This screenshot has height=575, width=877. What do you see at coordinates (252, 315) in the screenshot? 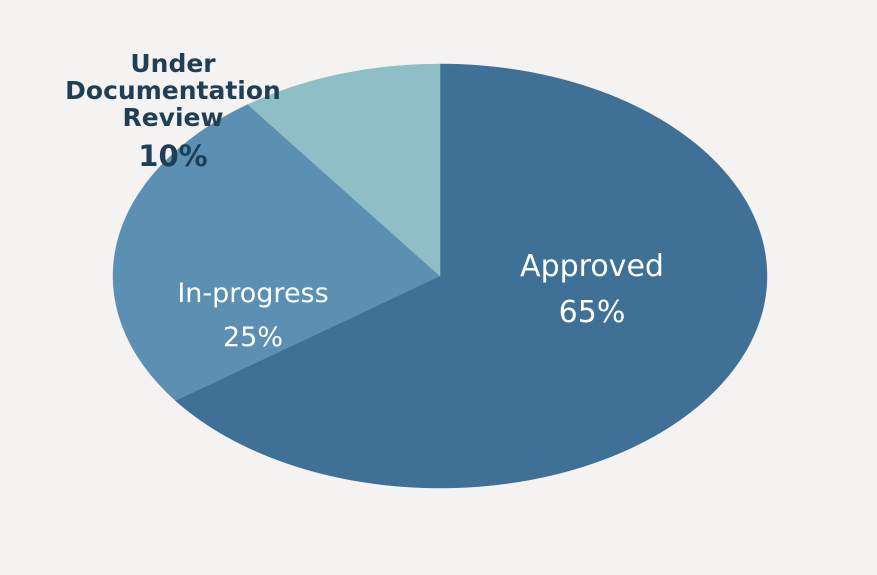
I see `slice-label-in-progress: In-progress 25%` at bounding box center [252, 315].